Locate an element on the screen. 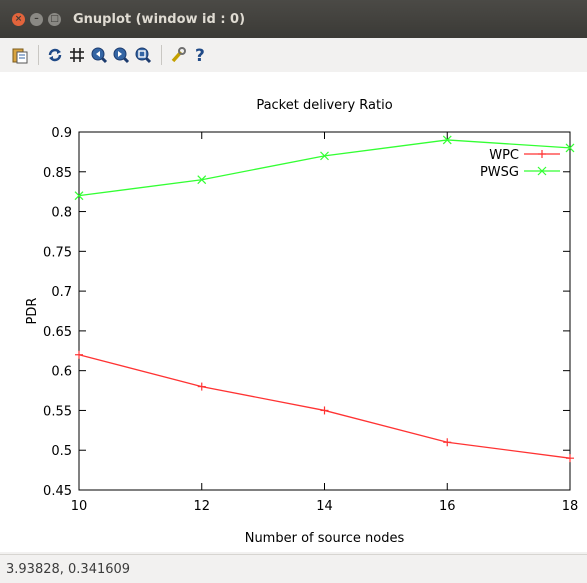 The width and height of the screenshot is (587, 583). x-tick-label: 16 is located at coordinates (447, 506).